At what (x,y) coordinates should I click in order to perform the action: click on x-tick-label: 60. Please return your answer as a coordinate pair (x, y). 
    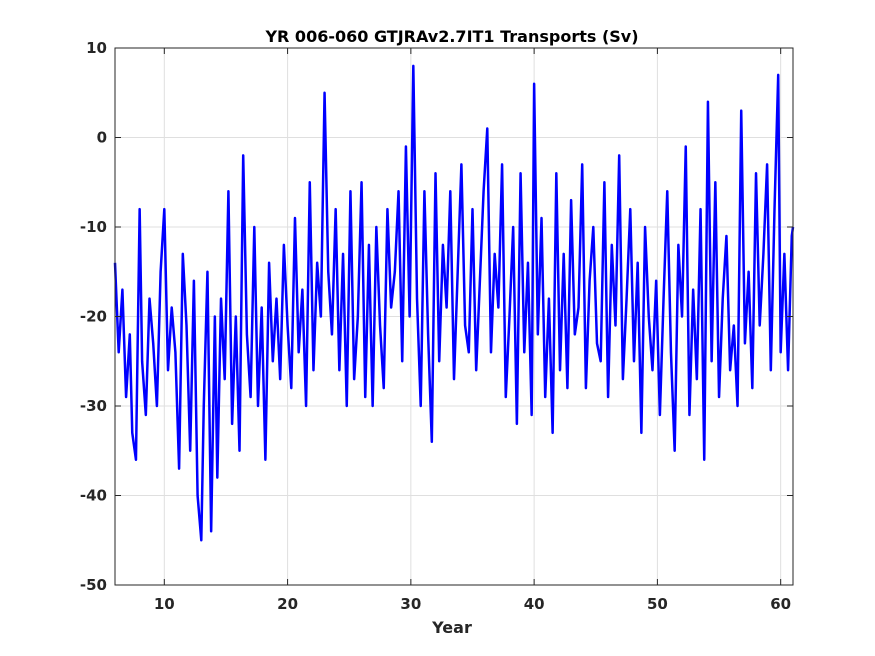
    Looking at the image, I should click on (780, 604).